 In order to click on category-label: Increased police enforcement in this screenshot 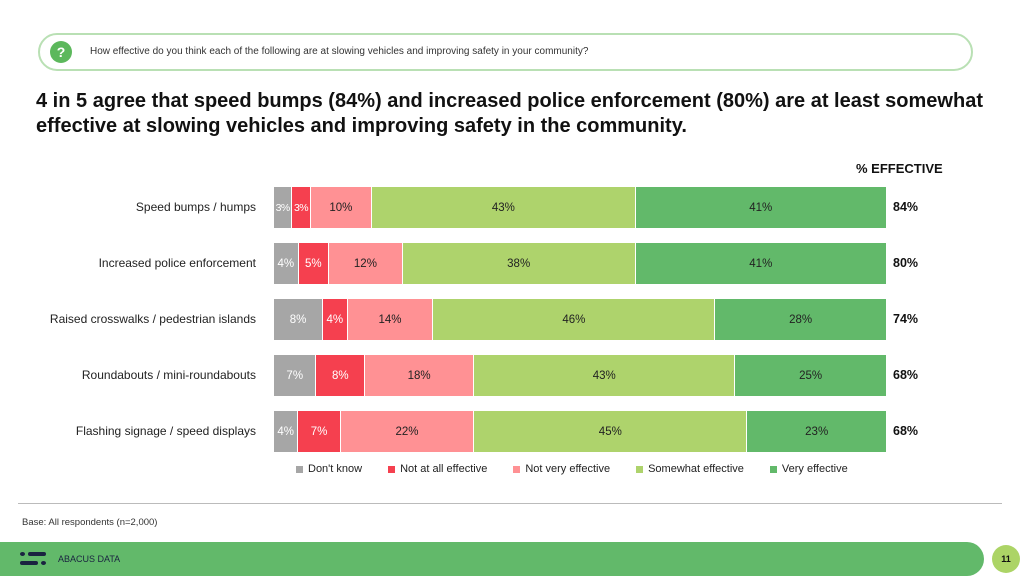, I will do `click(177, 263)`.